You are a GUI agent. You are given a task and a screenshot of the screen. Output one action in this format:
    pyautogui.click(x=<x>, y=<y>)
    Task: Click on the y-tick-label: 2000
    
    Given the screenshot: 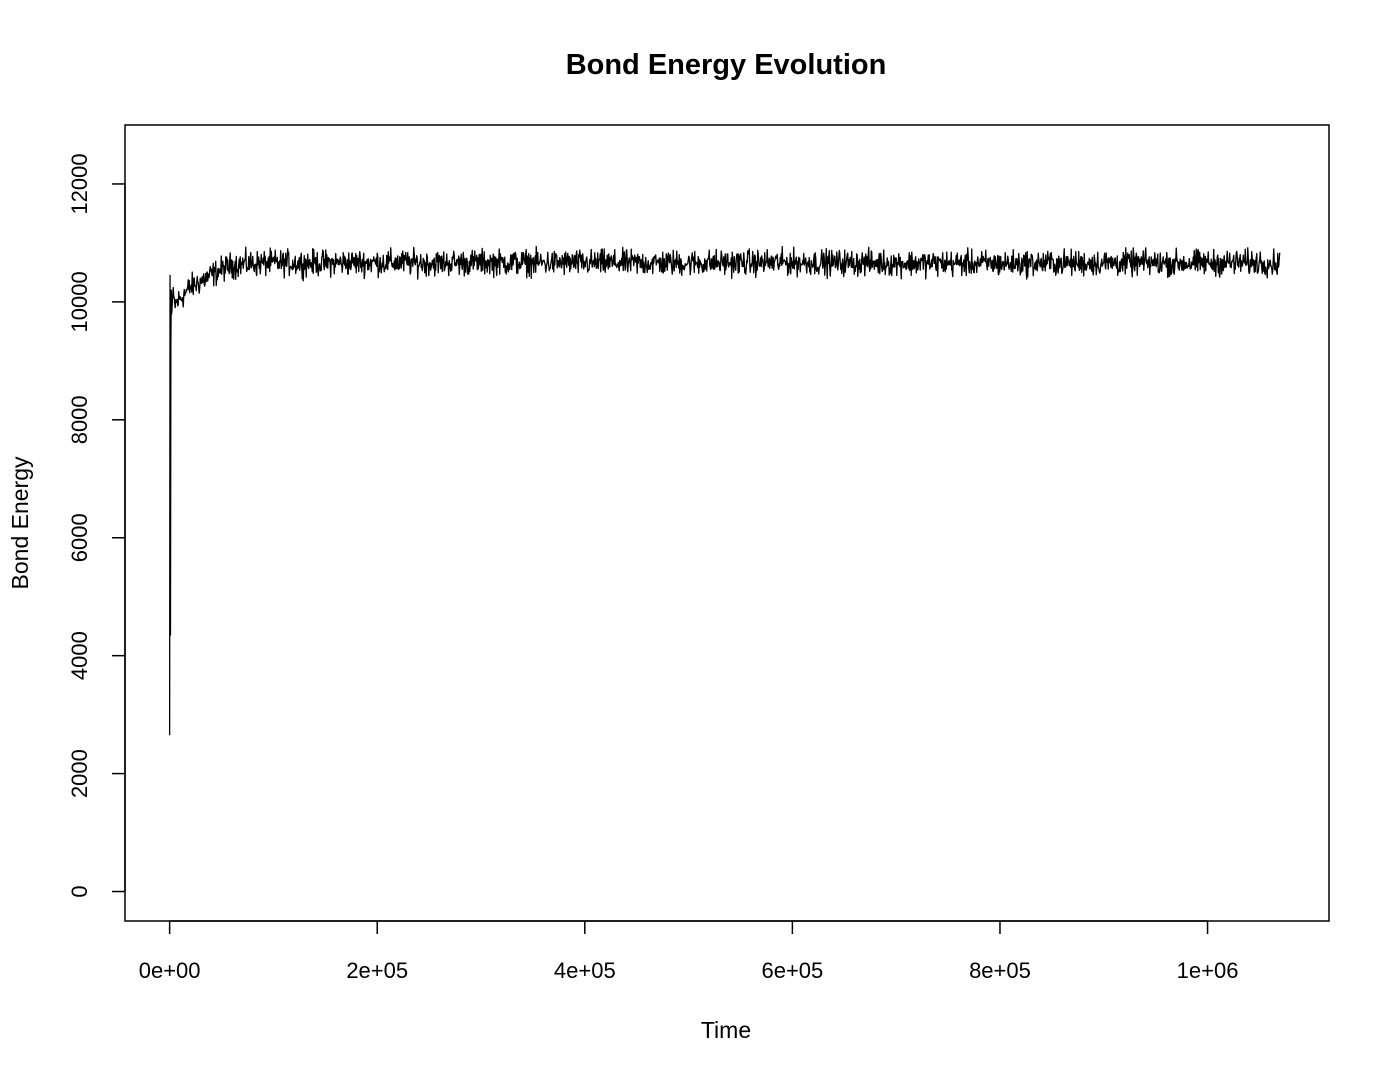 What is the action you would take?
    pyautogui.click(x=79, y=773)
    